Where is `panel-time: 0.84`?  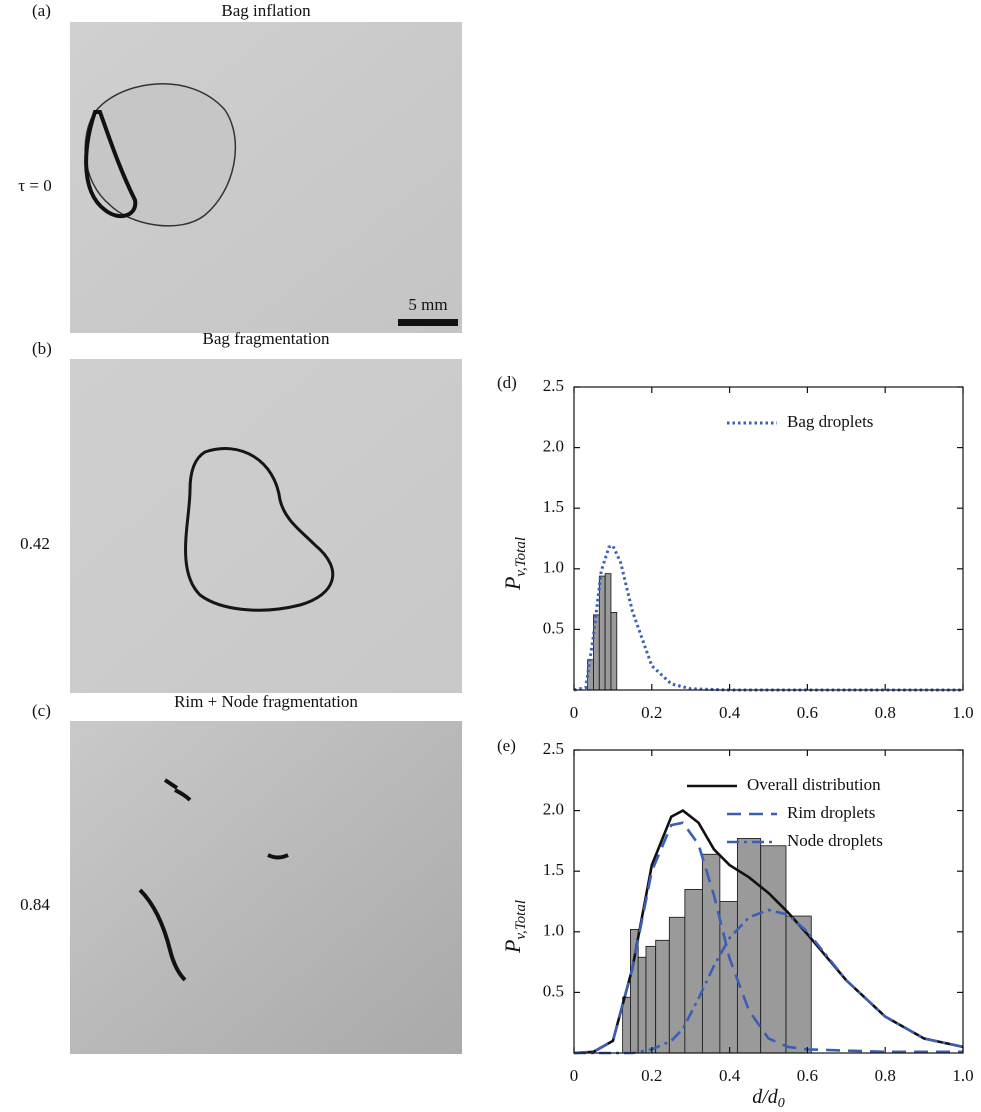 panel-time: 0.84 is located at coordinates (35, 904).